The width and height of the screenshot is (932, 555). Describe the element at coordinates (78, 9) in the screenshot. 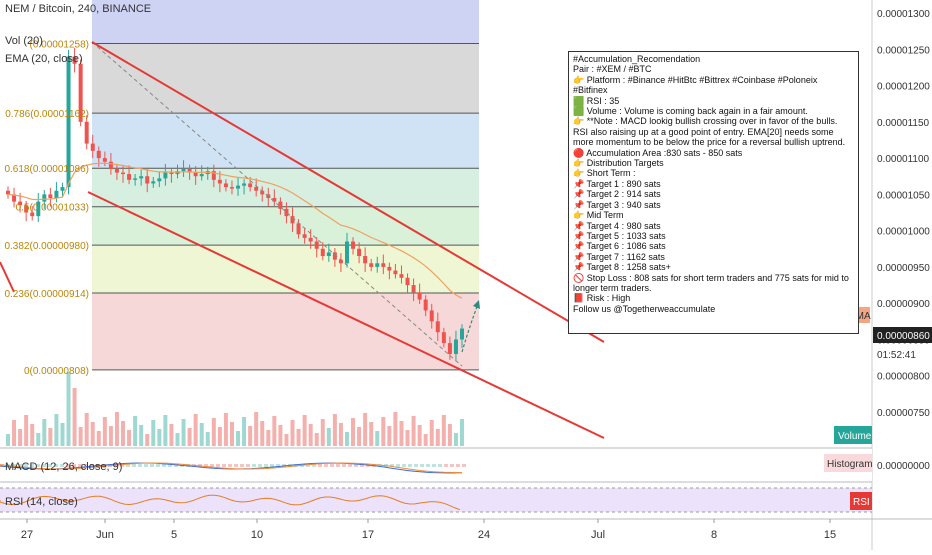

I see `chart-title: NEM / Bitcoin, 240, BINANCE` at that location.